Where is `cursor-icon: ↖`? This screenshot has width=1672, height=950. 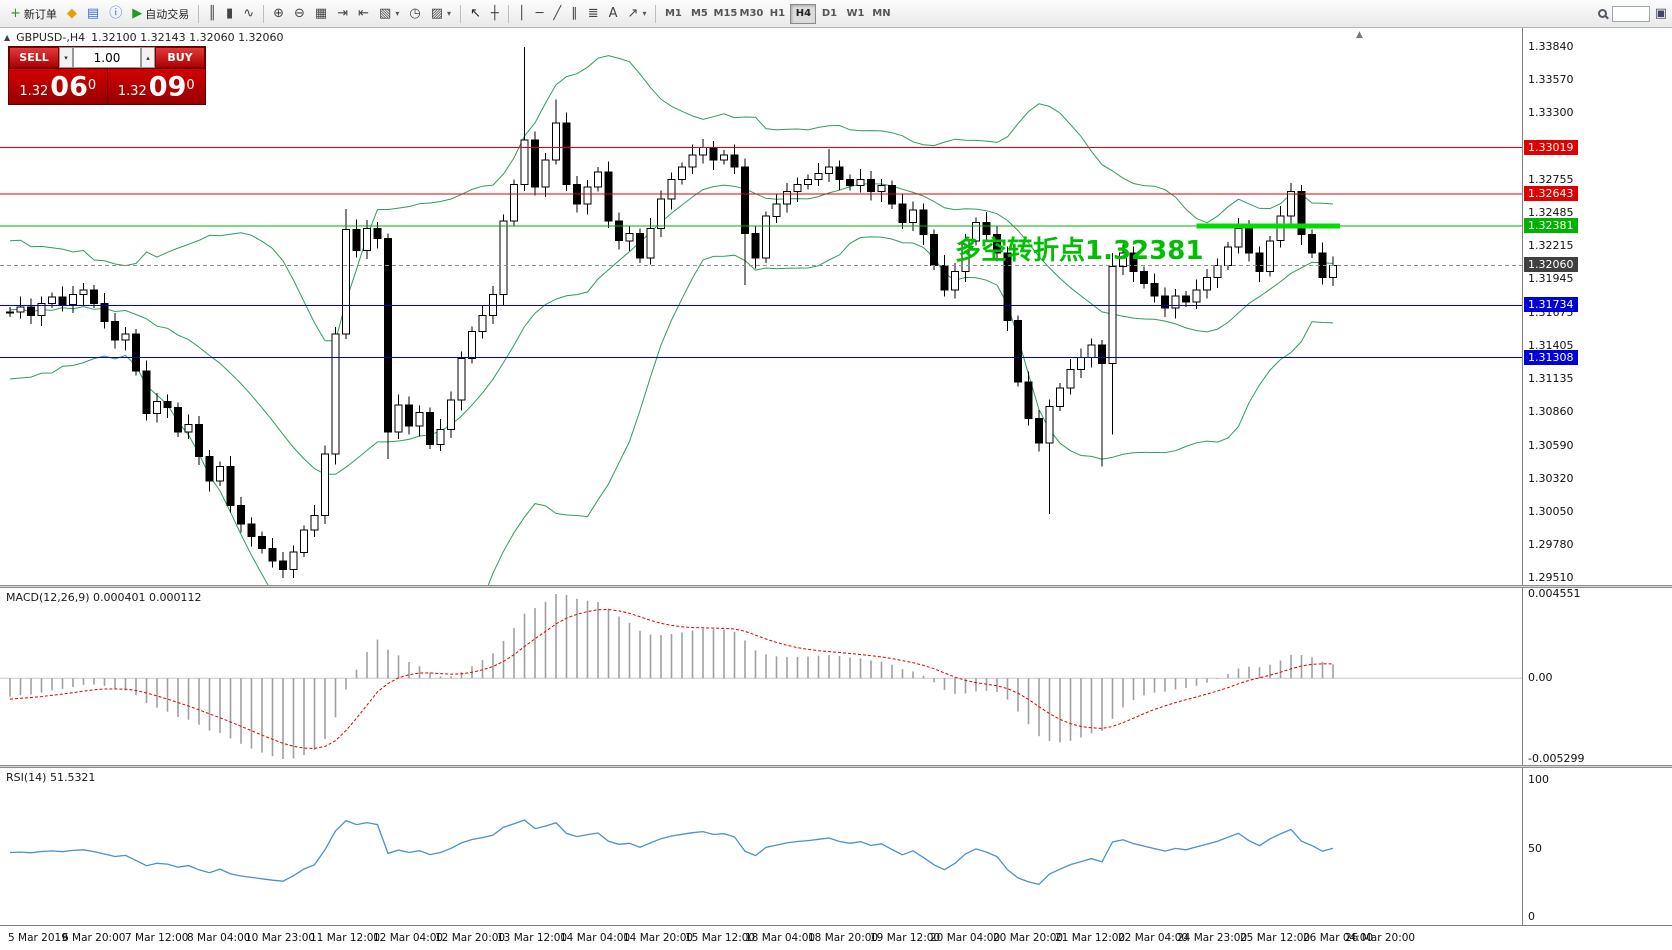 cursor-icon: ↖ is located at coordinates (475, 14).